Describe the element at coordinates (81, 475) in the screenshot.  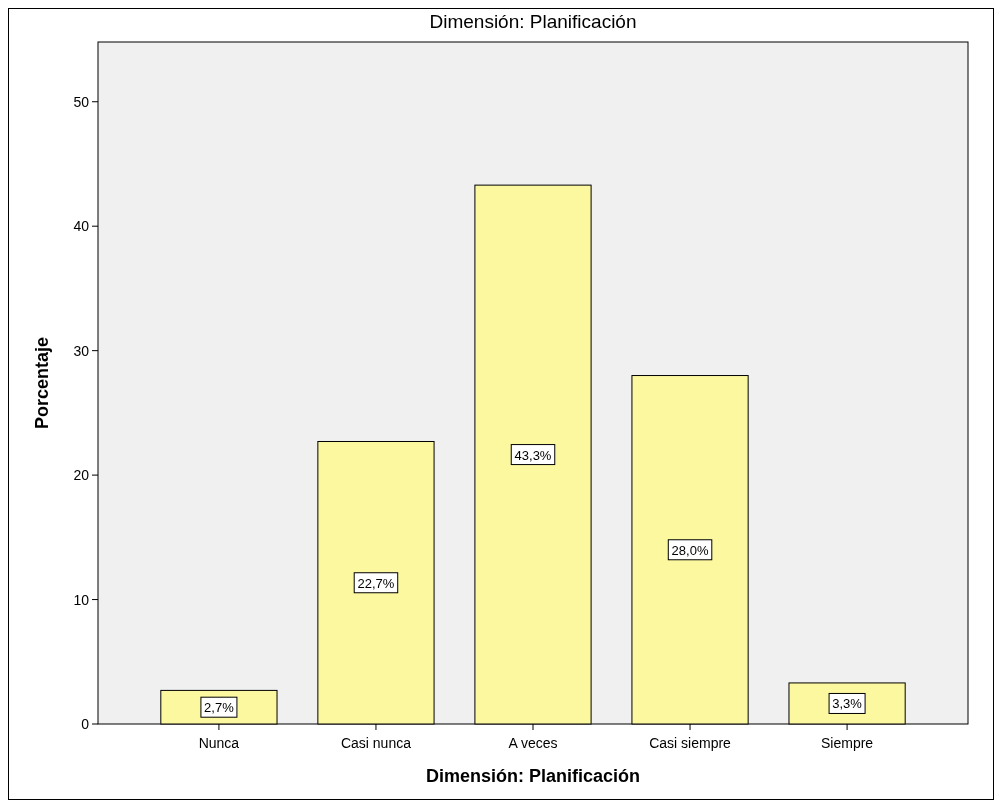
I see `y-tick-label: 20` at that location.